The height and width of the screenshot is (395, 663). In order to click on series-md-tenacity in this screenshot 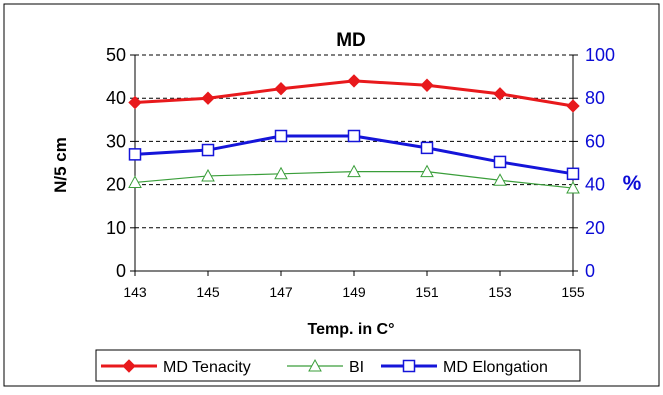, I will do `click(354, 93)`.